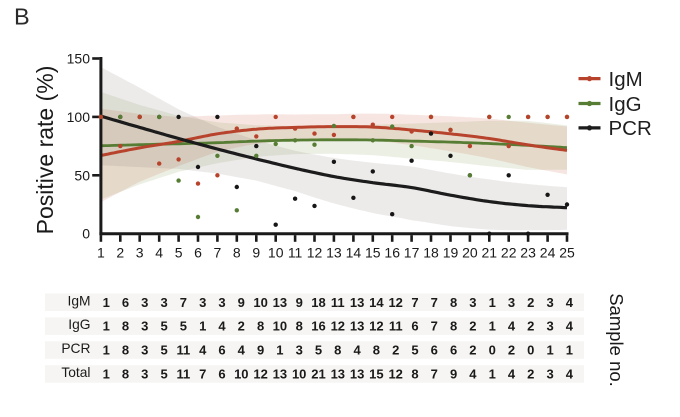  What do you see at coordinates (567, 253) in the screenshot?
I see `svg-text: 25` at bounding box center [567, 253].